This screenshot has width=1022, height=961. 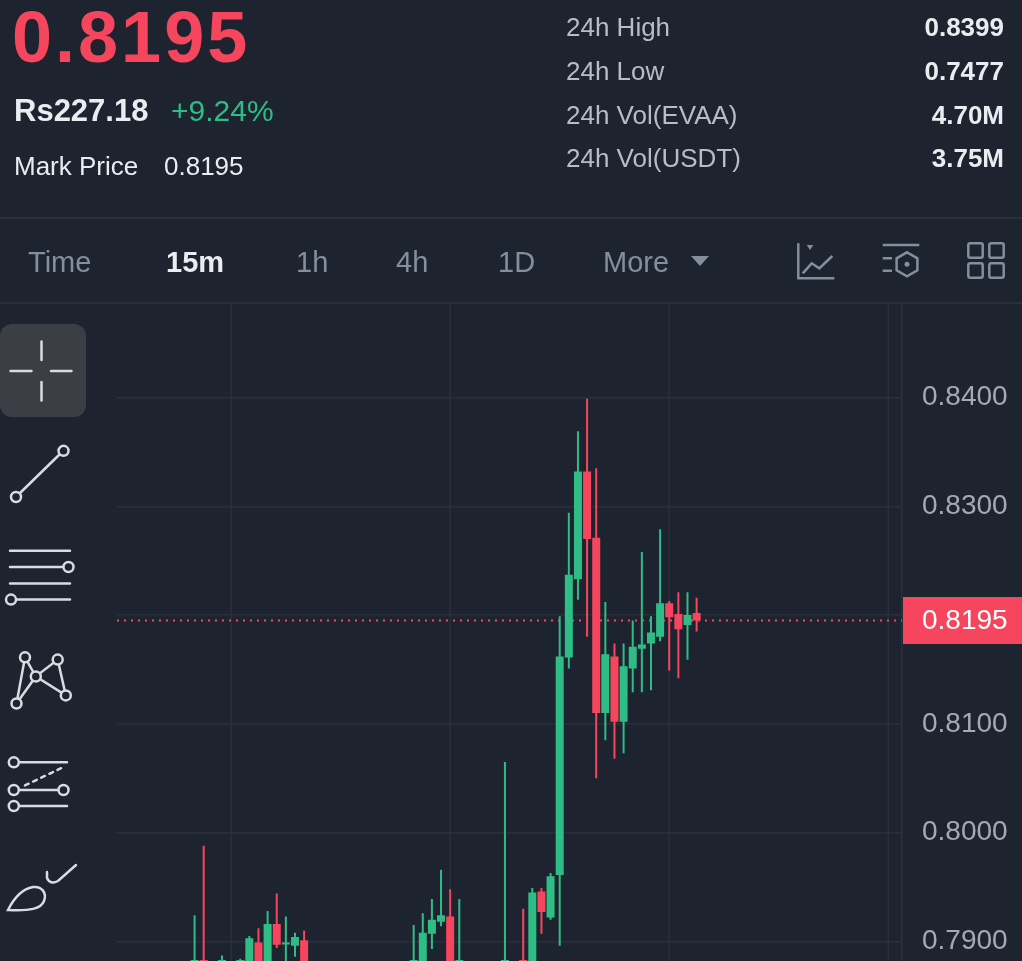 I want to click on text: 1h, so click(x=312, y=262).